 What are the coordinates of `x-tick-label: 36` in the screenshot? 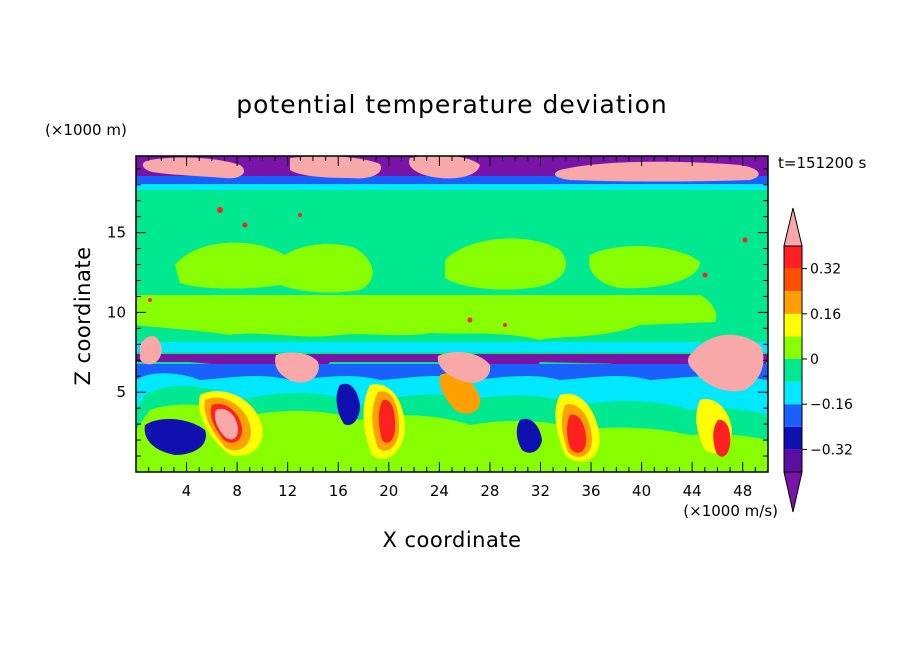 It's located at (590, 491).